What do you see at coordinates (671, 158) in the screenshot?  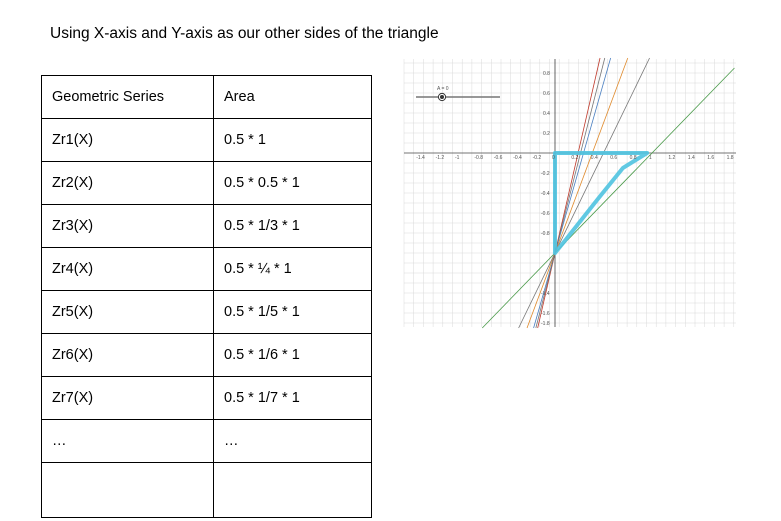 I see `x-tick-label: 1.2` at bounding box center [671, 158].